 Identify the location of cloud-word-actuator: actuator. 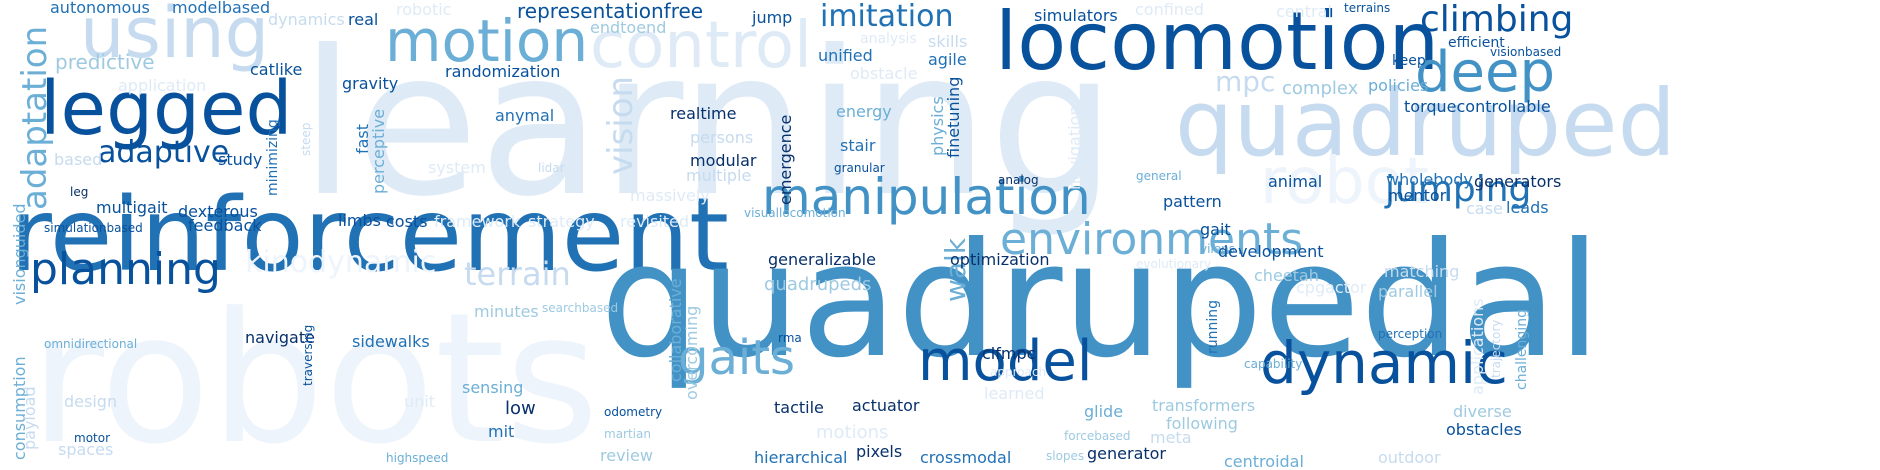
(886, 405).